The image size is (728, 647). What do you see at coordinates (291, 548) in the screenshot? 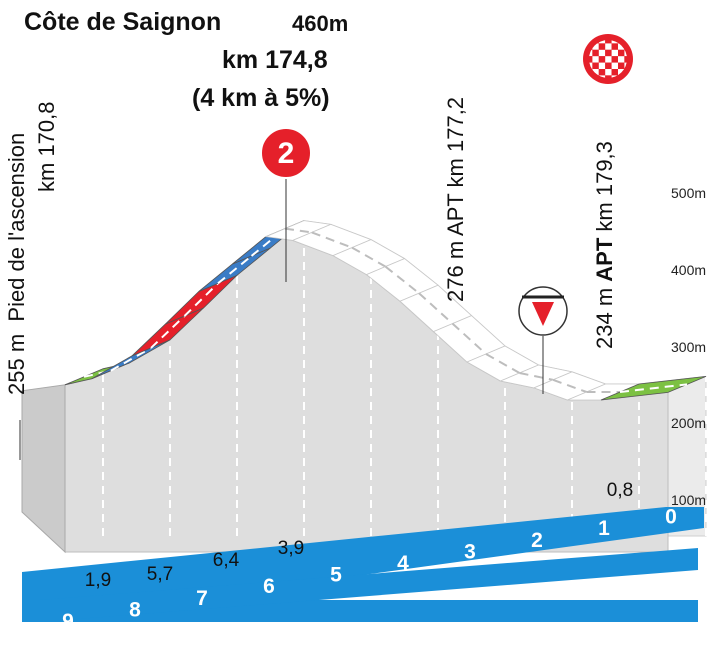
I see `gradient-label: 3,9` at bounding box center [291, 548].